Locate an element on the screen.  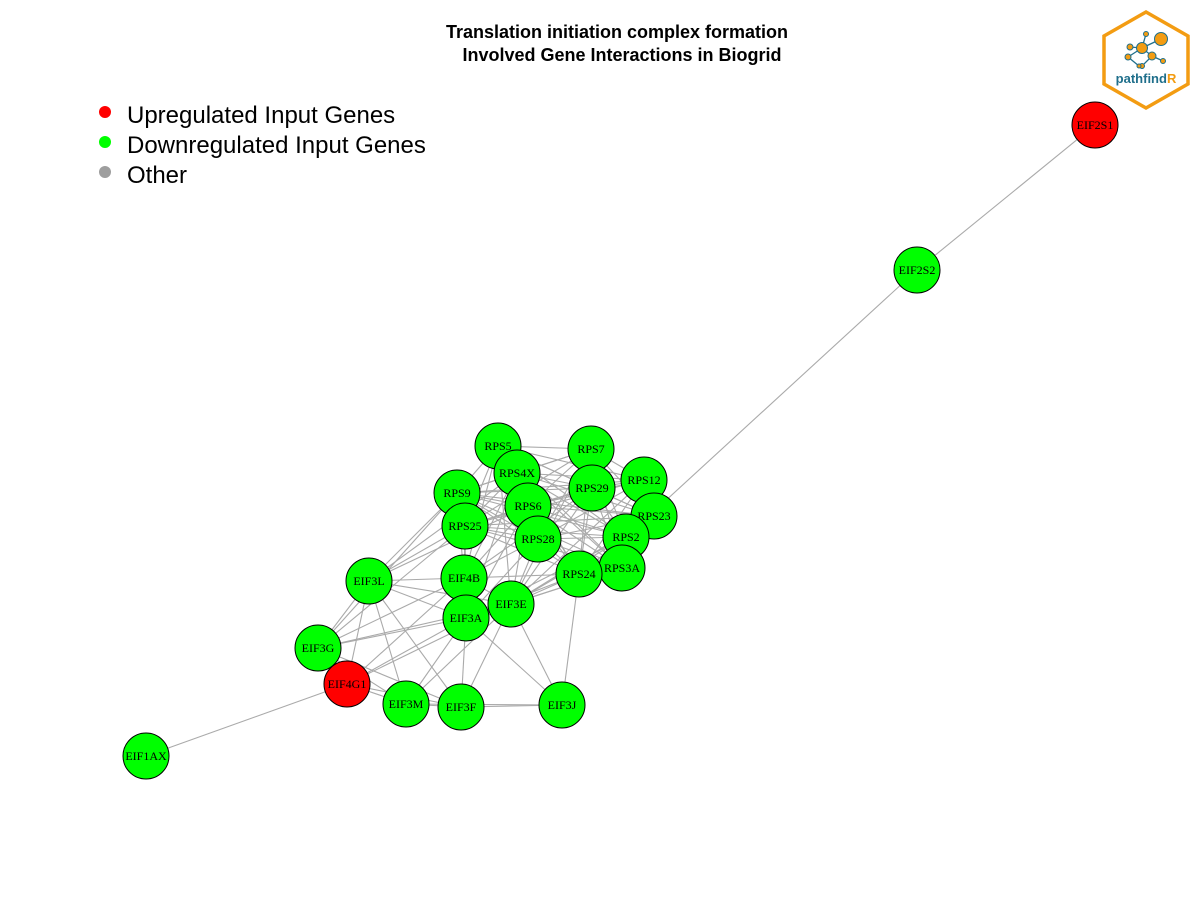
node-eif4b: EIF4B is located at coordinates (464, 578).